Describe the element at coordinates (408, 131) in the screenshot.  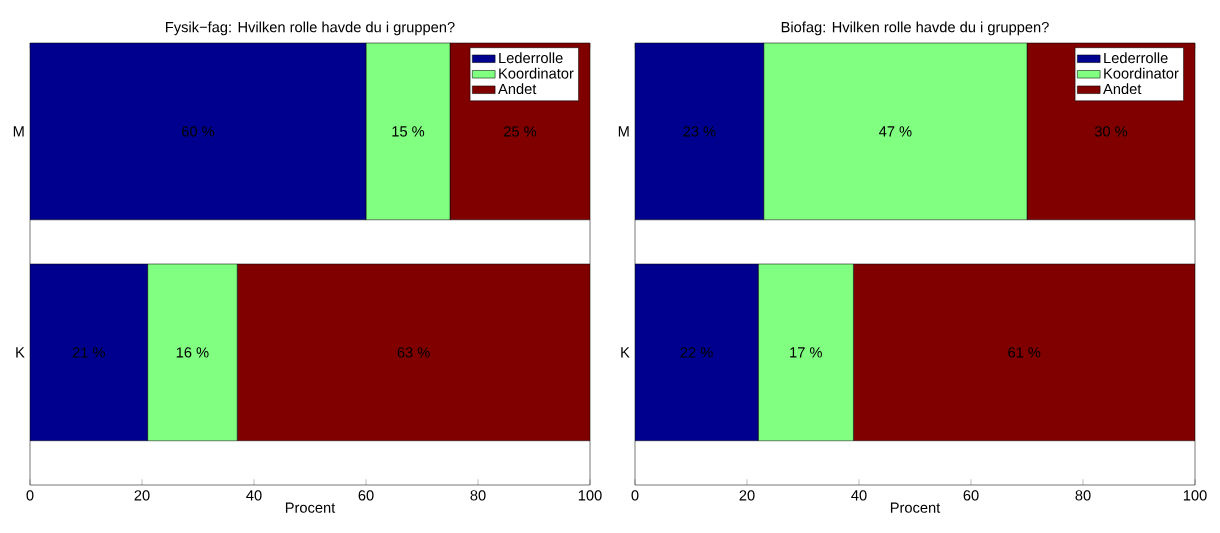
I see `data-label: 15 %` at that location.